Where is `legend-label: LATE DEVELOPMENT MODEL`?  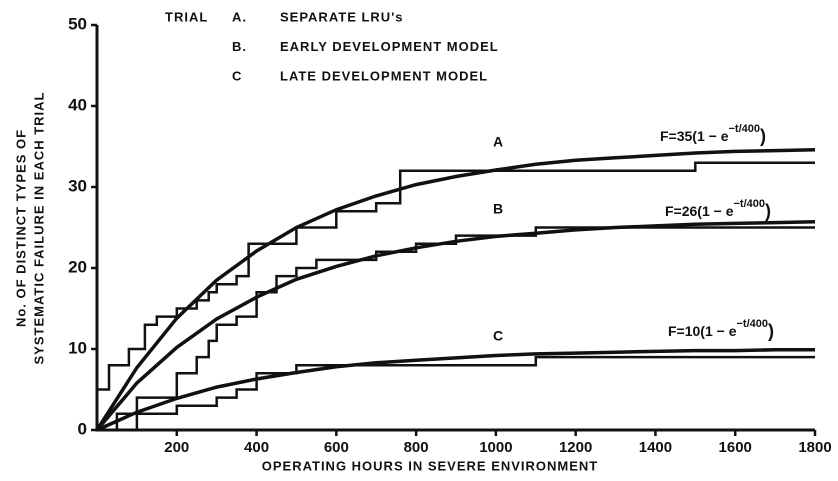
legend-label: LATE DEVELOPMENT MODEL is located at coordinates (384, 75).